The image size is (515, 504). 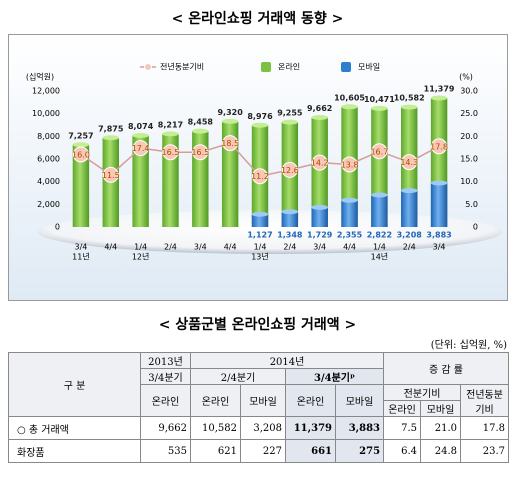 What do you see at coordinates (263, 428) in the screenshot?
I see `table-cell: 3,208` at bounding box center [263, 428].